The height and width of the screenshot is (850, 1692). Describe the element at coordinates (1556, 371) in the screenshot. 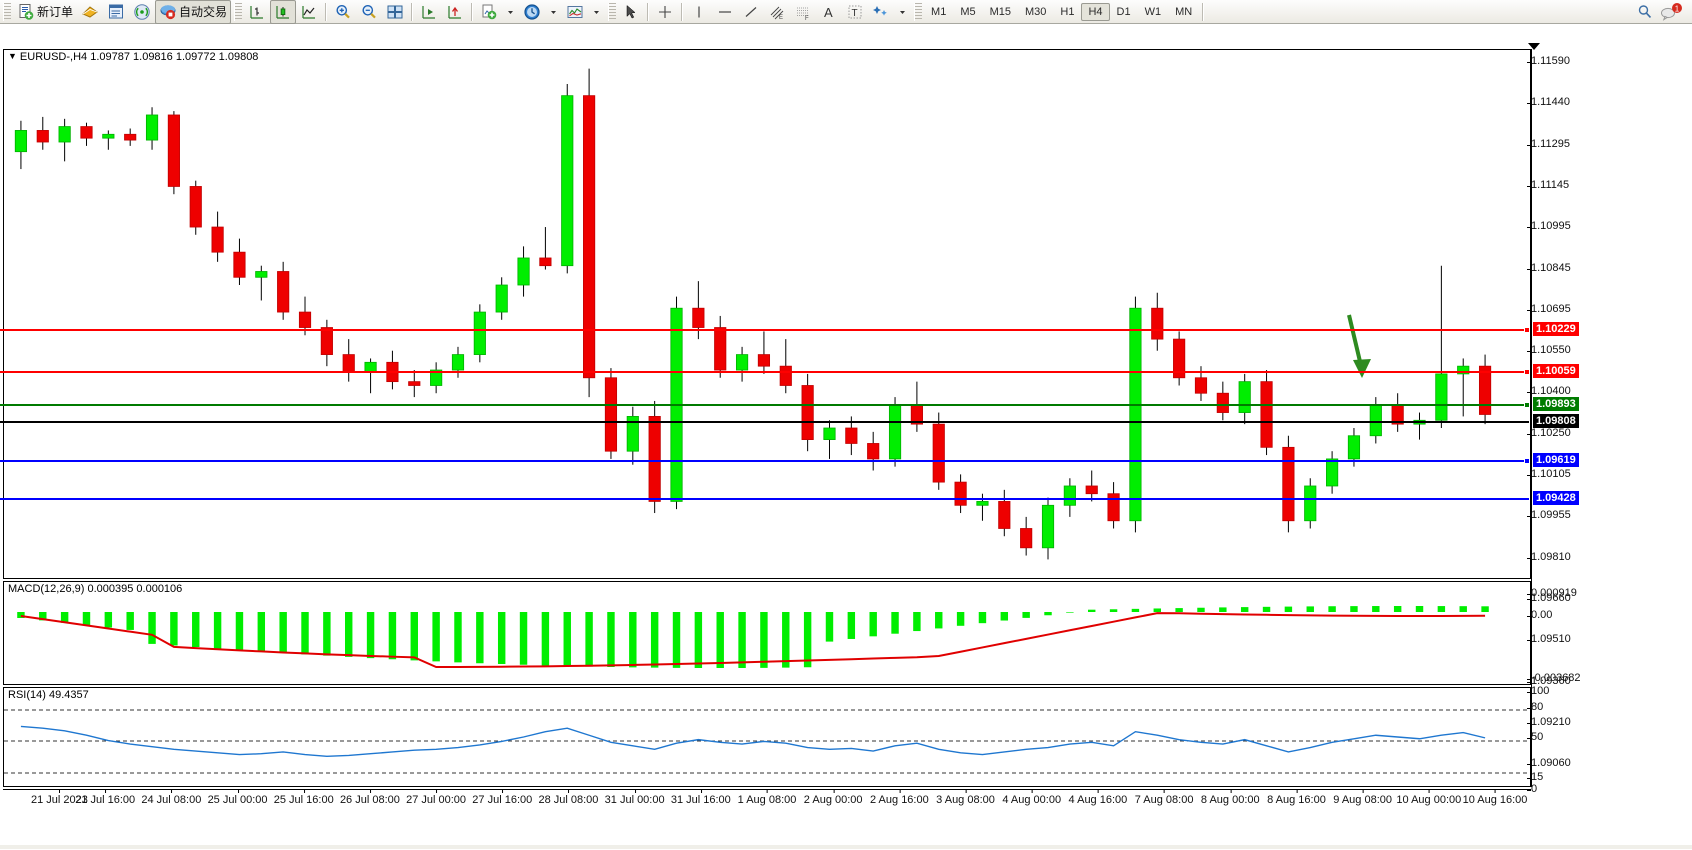

I see `resistance-1-tag: 1.10059` at that location.